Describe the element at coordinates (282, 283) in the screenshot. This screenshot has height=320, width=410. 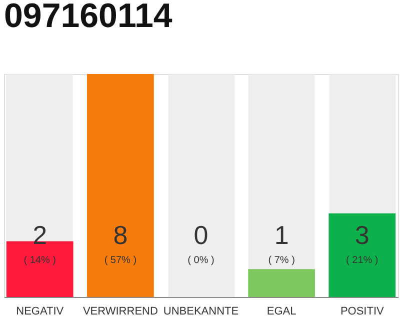
I see `bar` at that location.